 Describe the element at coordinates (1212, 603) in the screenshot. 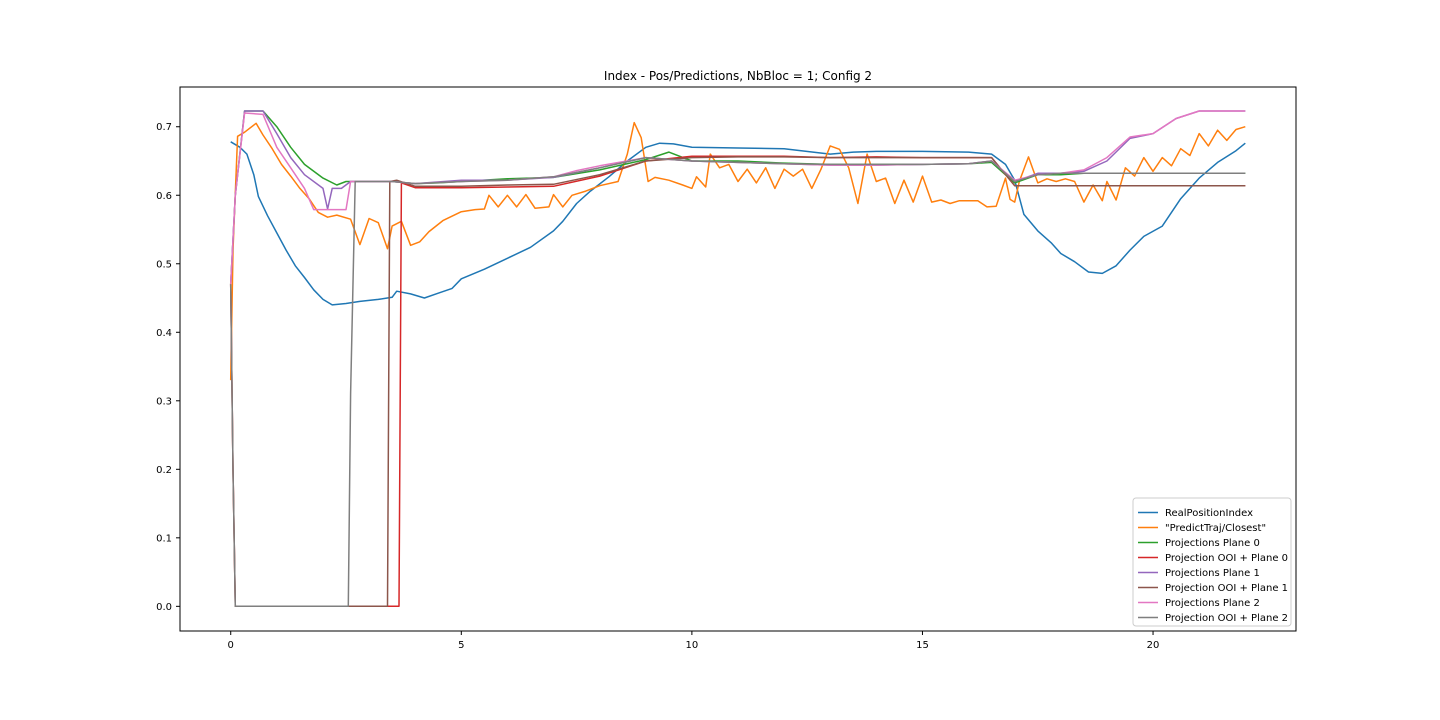

I see `legend-label-6: Projections Plane 2` at that location.